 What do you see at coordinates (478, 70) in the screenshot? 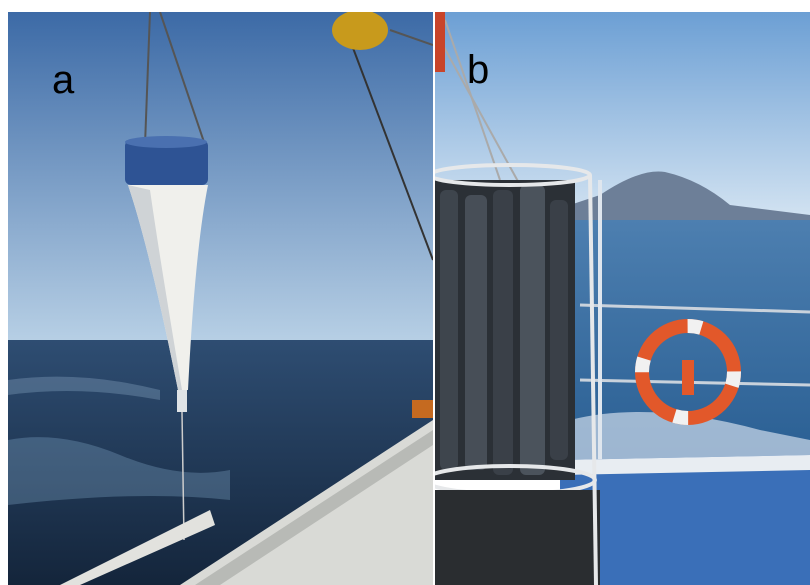
I see `panel-label: b` at bounding box center [478, 70].